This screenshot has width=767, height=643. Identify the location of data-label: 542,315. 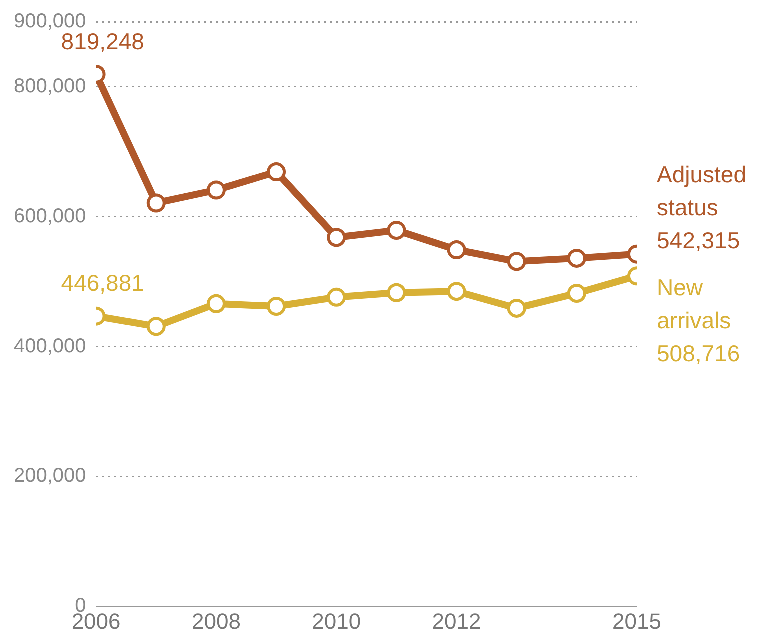
(698, 241).